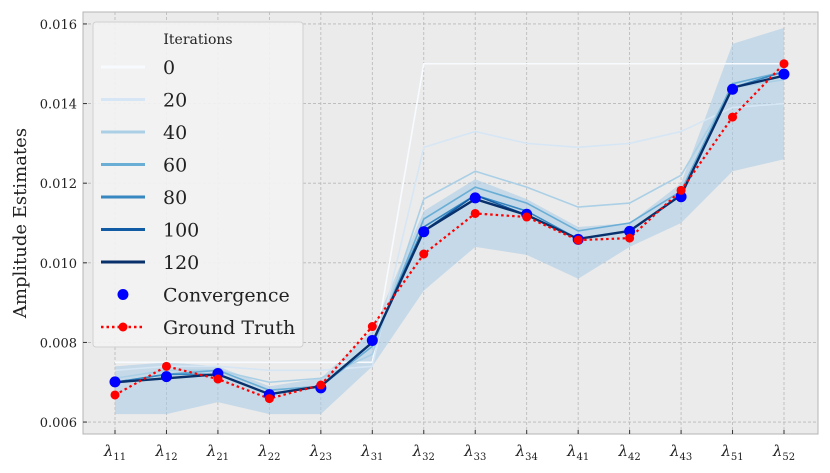 This screenshot has width=830, height=473. Describe the element at coordinates (58, 25) in the screenshot. I see `y-tick-label: 0.016` at that location.